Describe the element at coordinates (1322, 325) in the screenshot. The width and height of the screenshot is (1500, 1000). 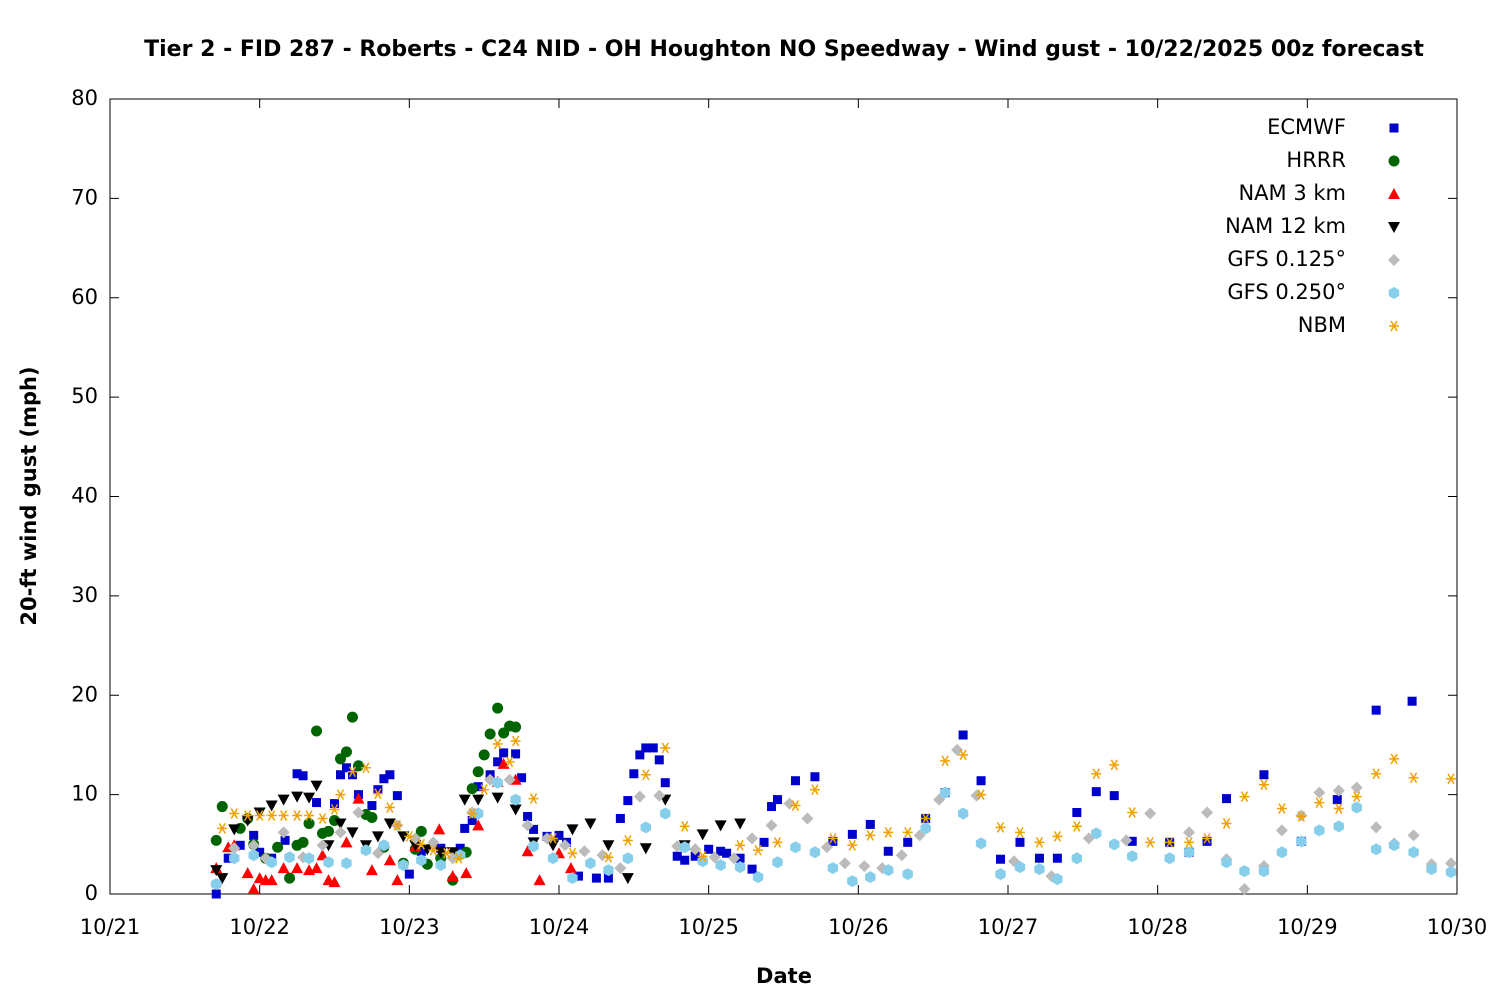
I see `legend-label: NBM` at that location.